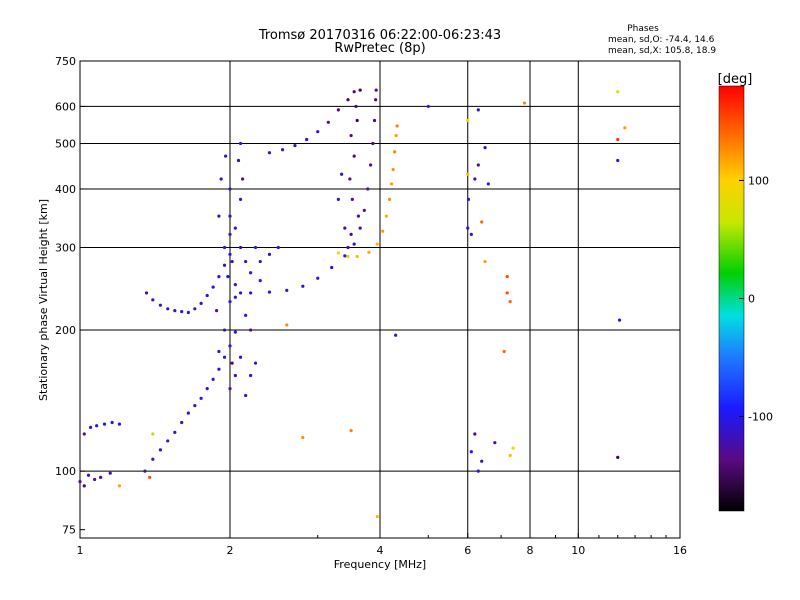 The height and width of the screenshot is (600, 800). I want to click on colorbar-tick-label: -100, so click(760, 417).